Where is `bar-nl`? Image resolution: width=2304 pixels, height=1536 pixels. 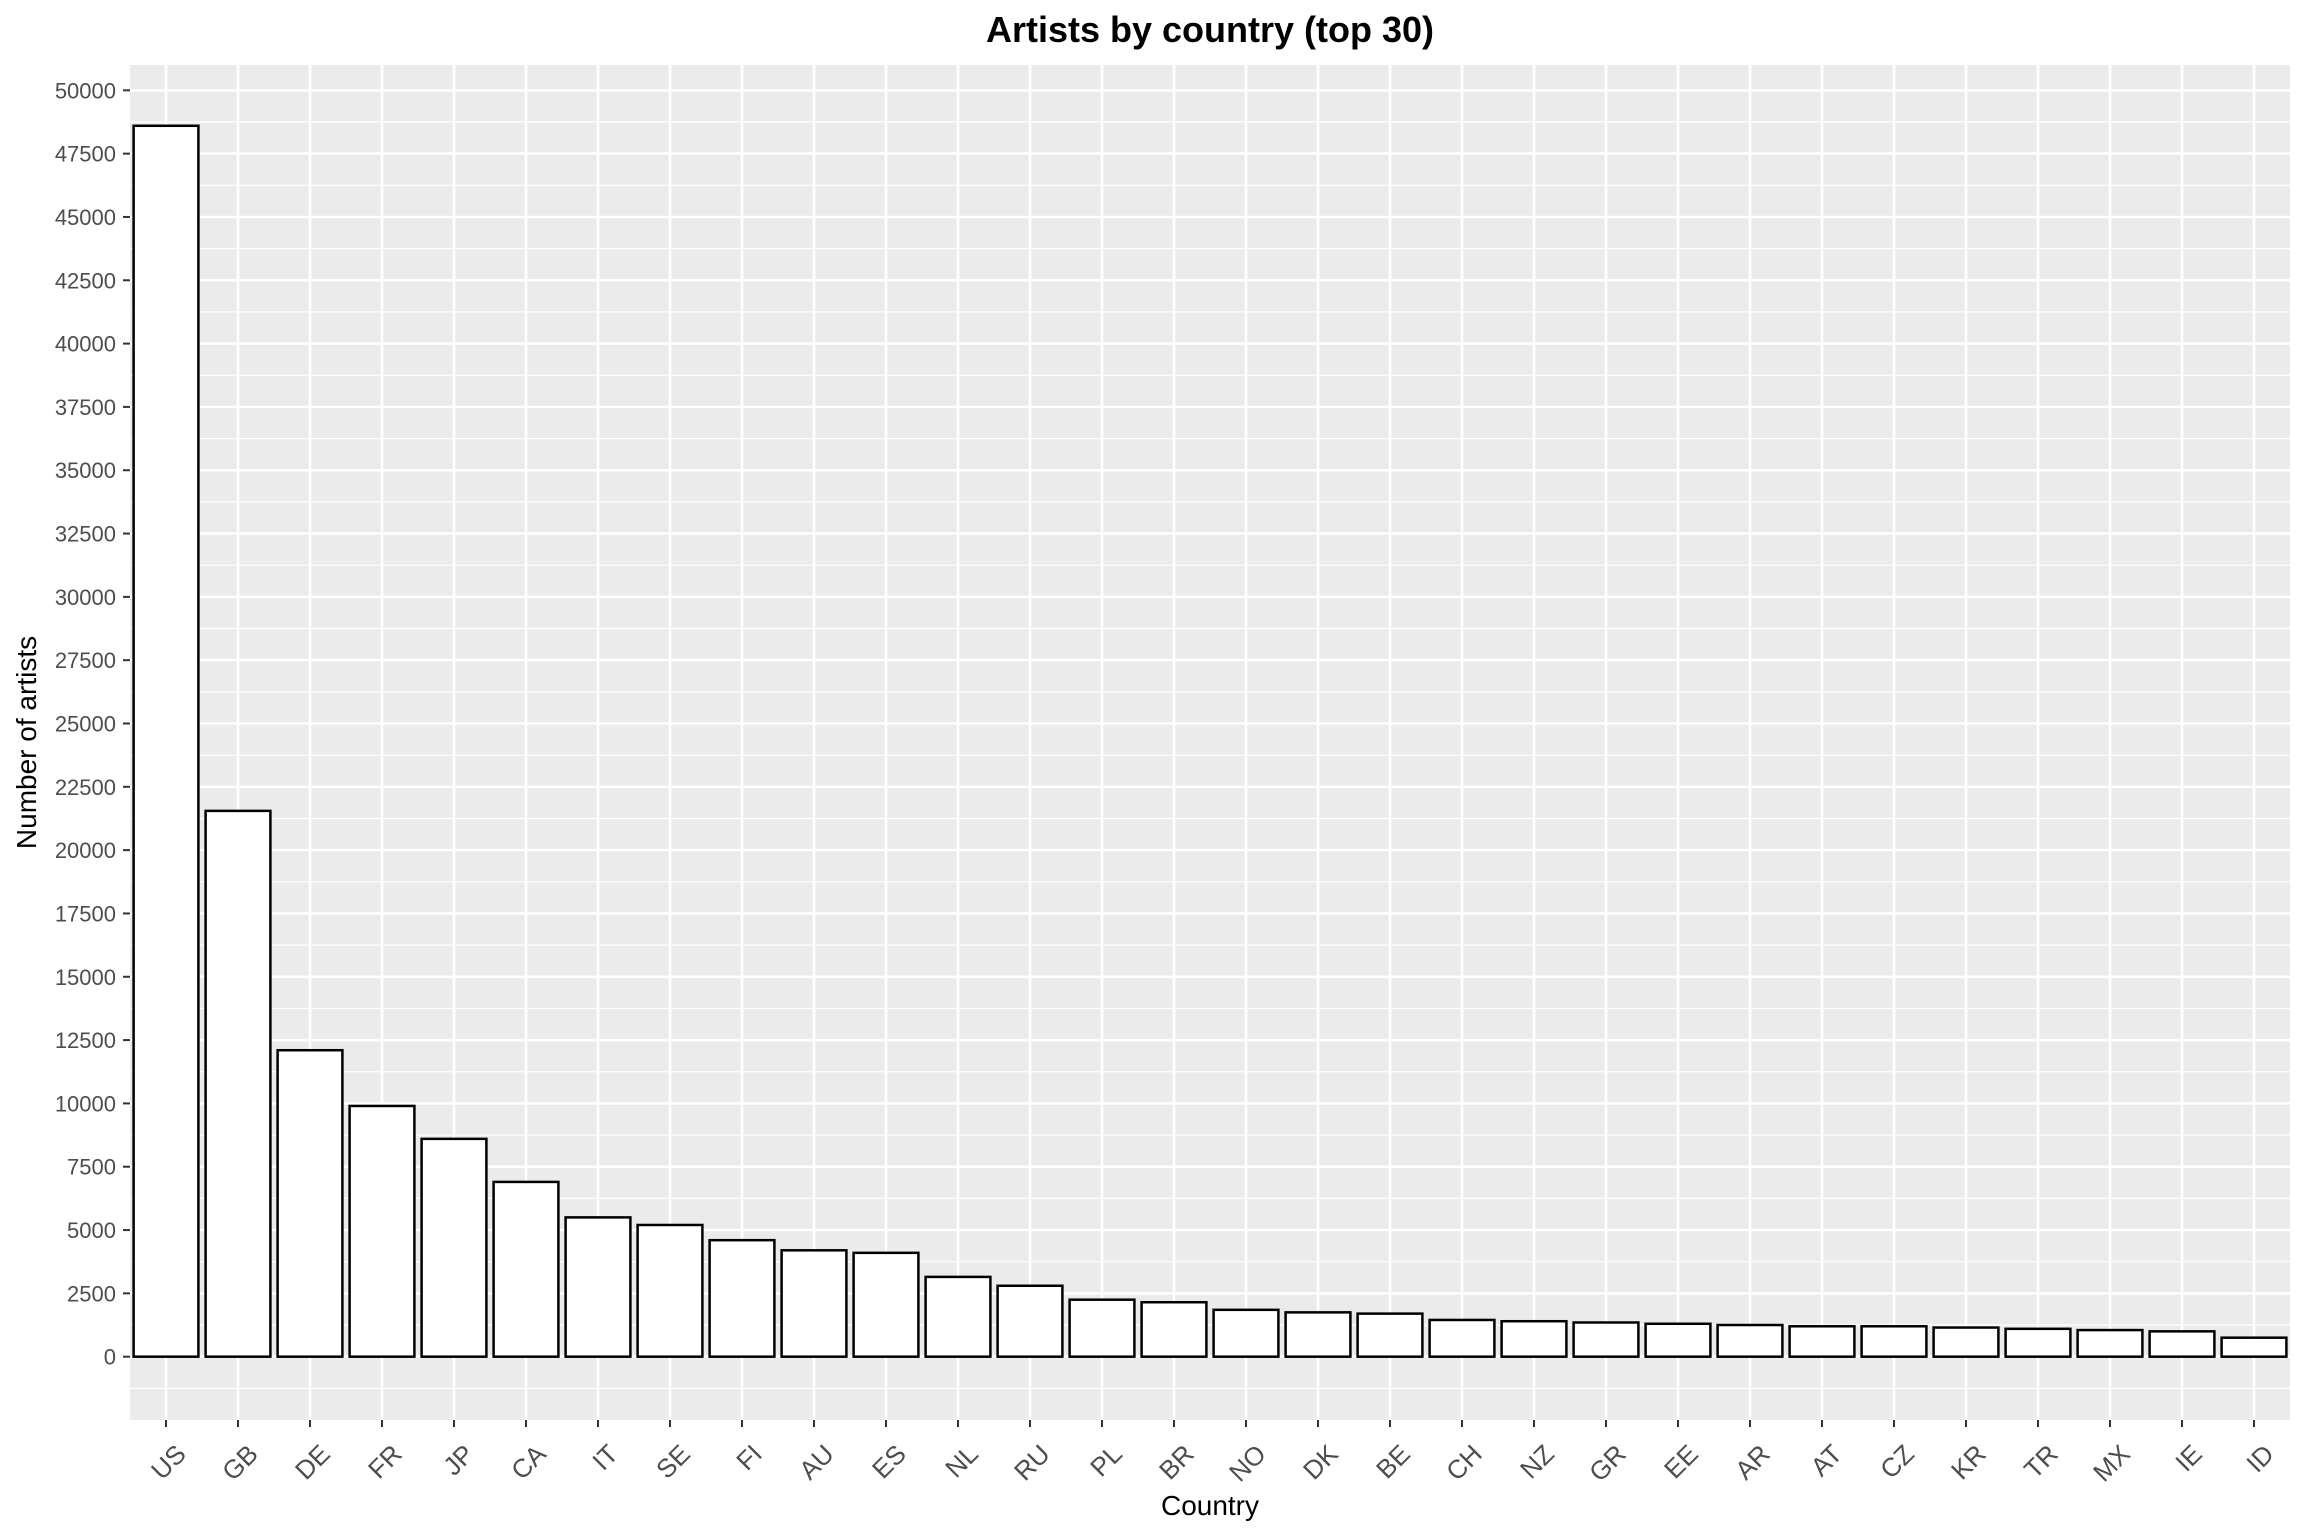
bar-nl is located at coordinates (958, 1316).